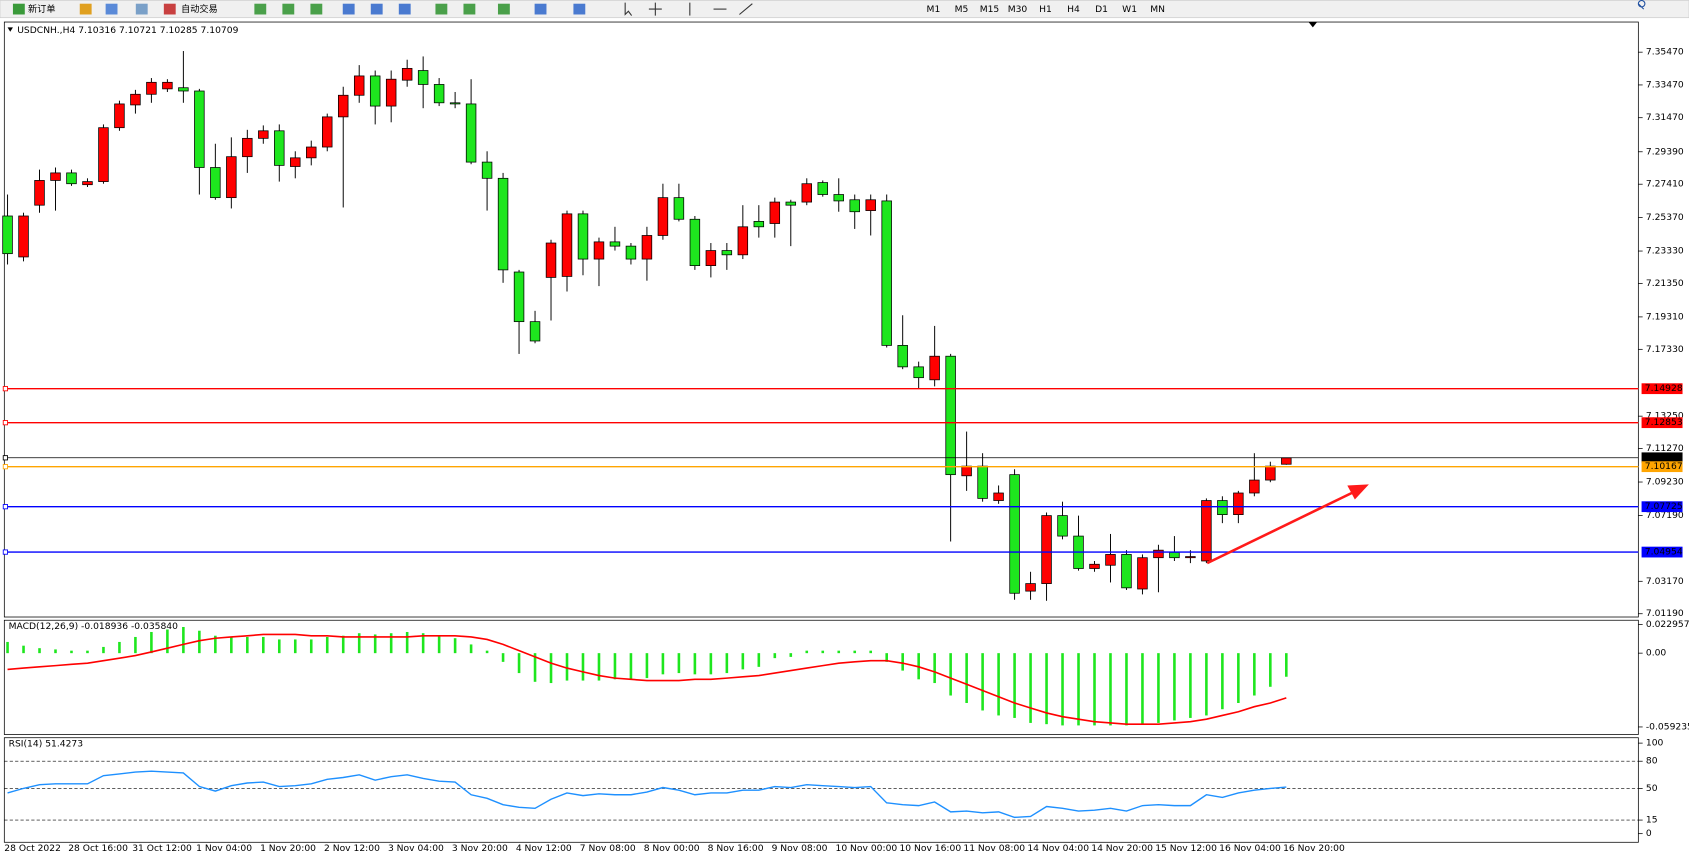 The image size is (1689, 860). I want to click on cursor-tool, so click(628, 9).